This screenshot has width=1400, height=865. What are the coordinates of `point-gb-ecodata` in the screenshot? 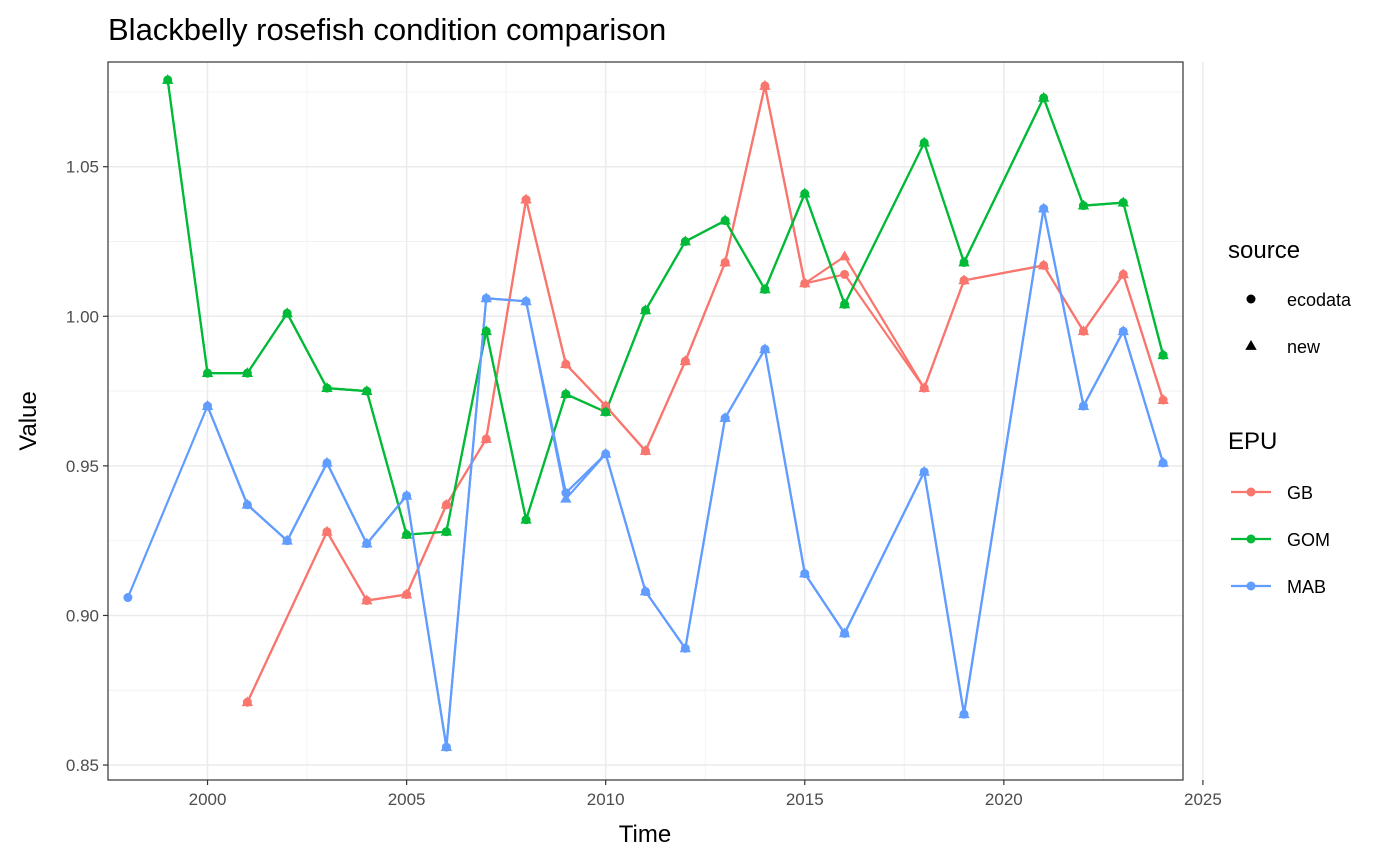 It's located at (845, 274).